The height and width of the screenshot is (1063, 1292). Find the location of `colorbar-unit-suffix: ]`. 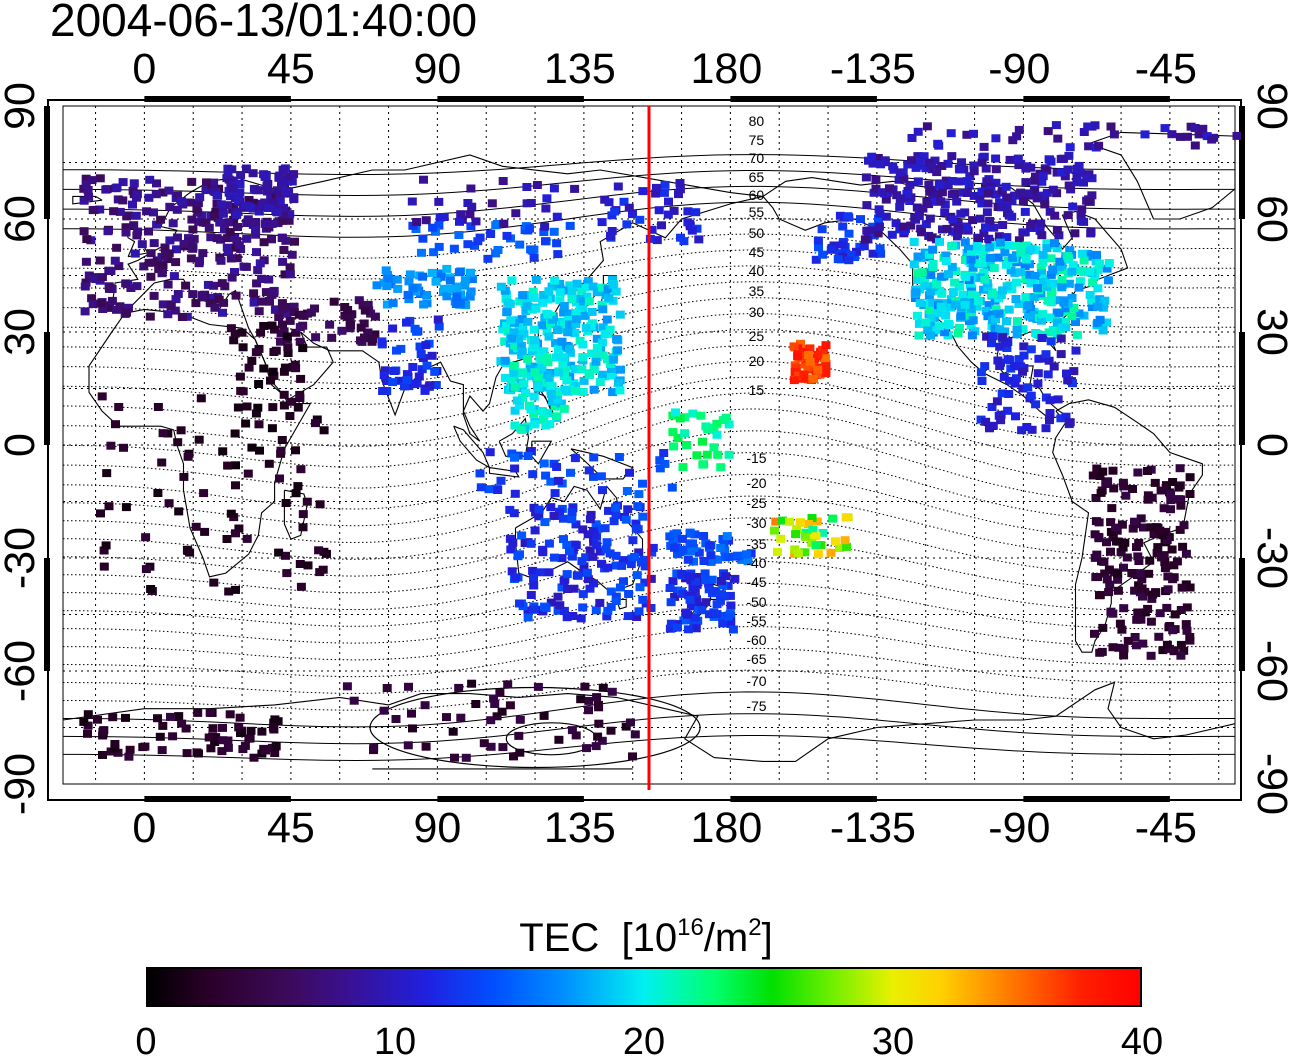

colorbar-unit-suffix: ] is located at coordinates (767, 938).